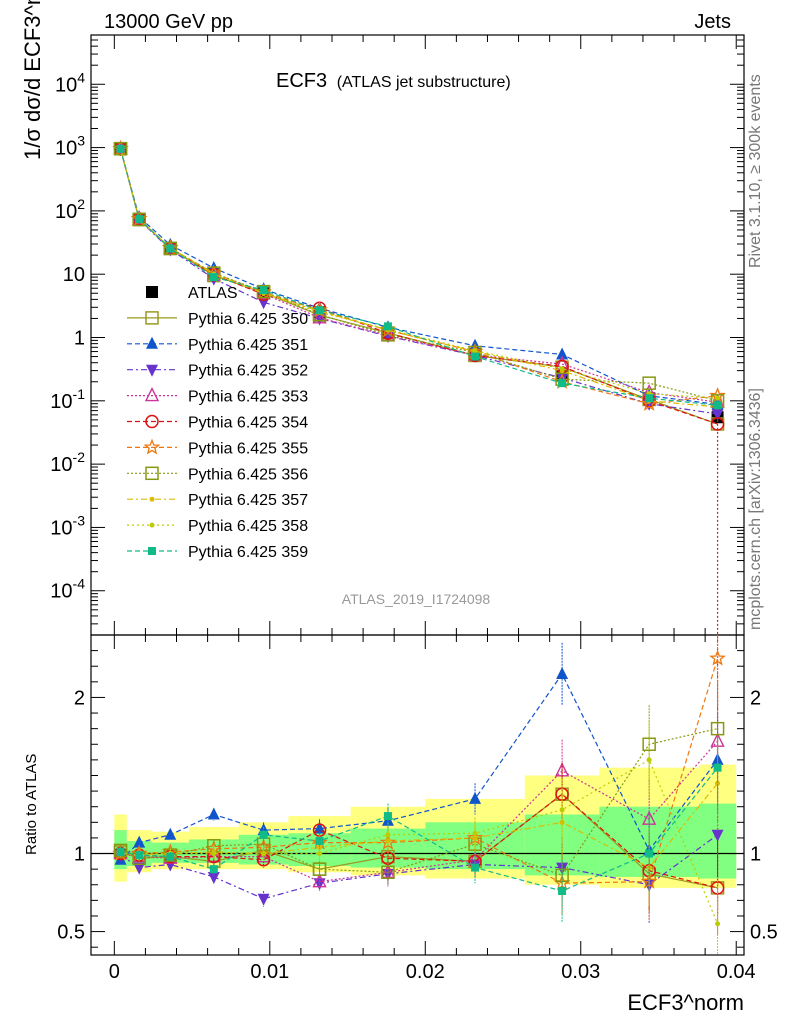 This screenshot has height=1024, width=786. What do you see at coordinates (764, 933) in the screenshot?
I see `y-tick-label-ratio-right: 0.5` at bounding box center [764, 933].